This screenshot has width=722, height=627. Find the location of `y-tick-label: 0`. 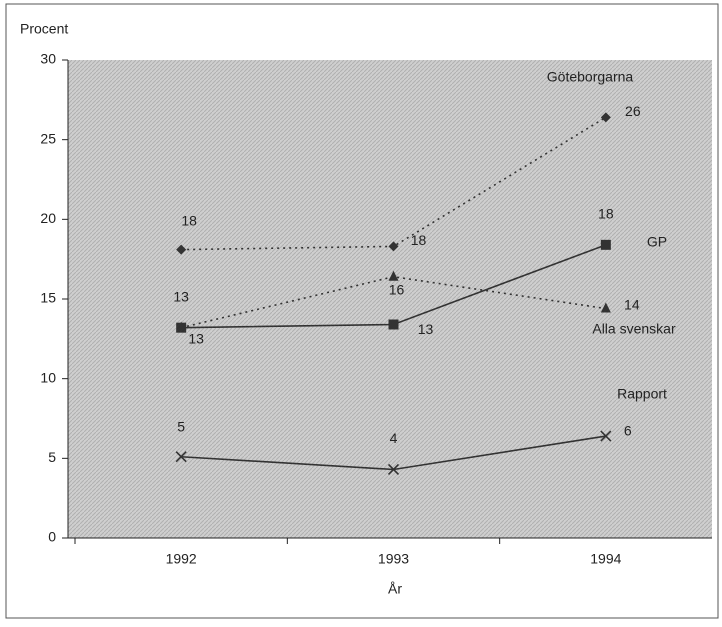

y-tick-label: 0 is located at coordinates (52, 537).